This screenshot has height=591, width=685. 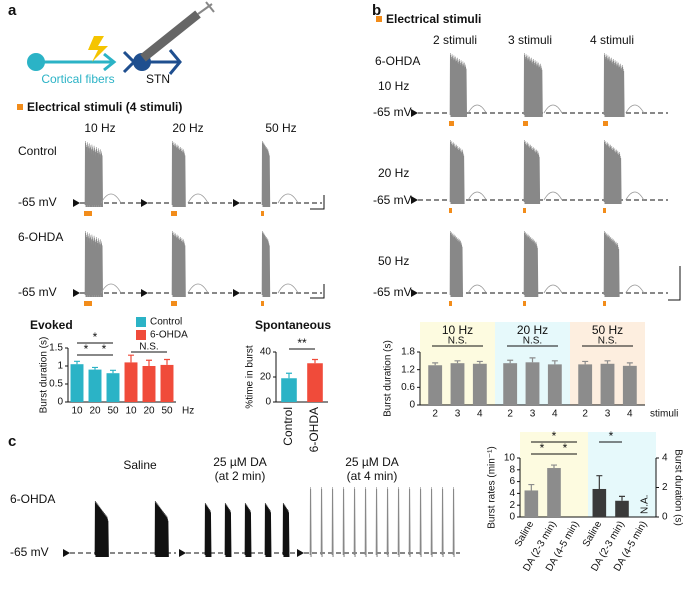 What do you see at coordinates (393, 173) in the screenshot?
I see `row-label: 20 Hz` at bounding box center [393, 173].